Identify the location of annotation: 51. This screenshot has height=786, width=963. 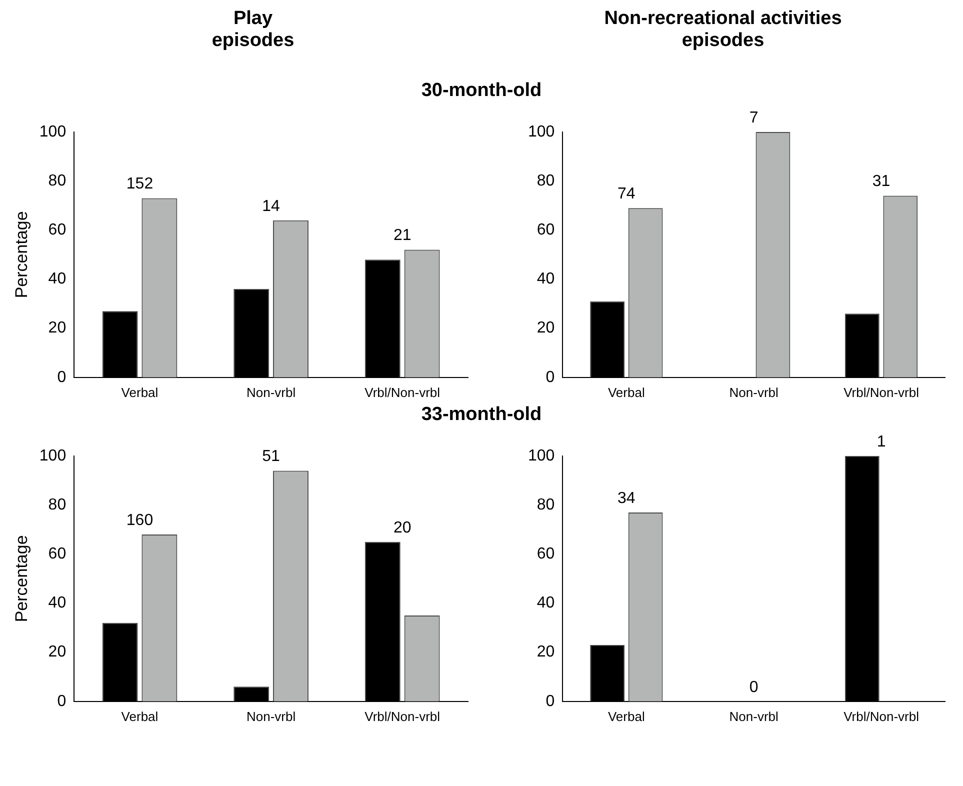
(271, 457).